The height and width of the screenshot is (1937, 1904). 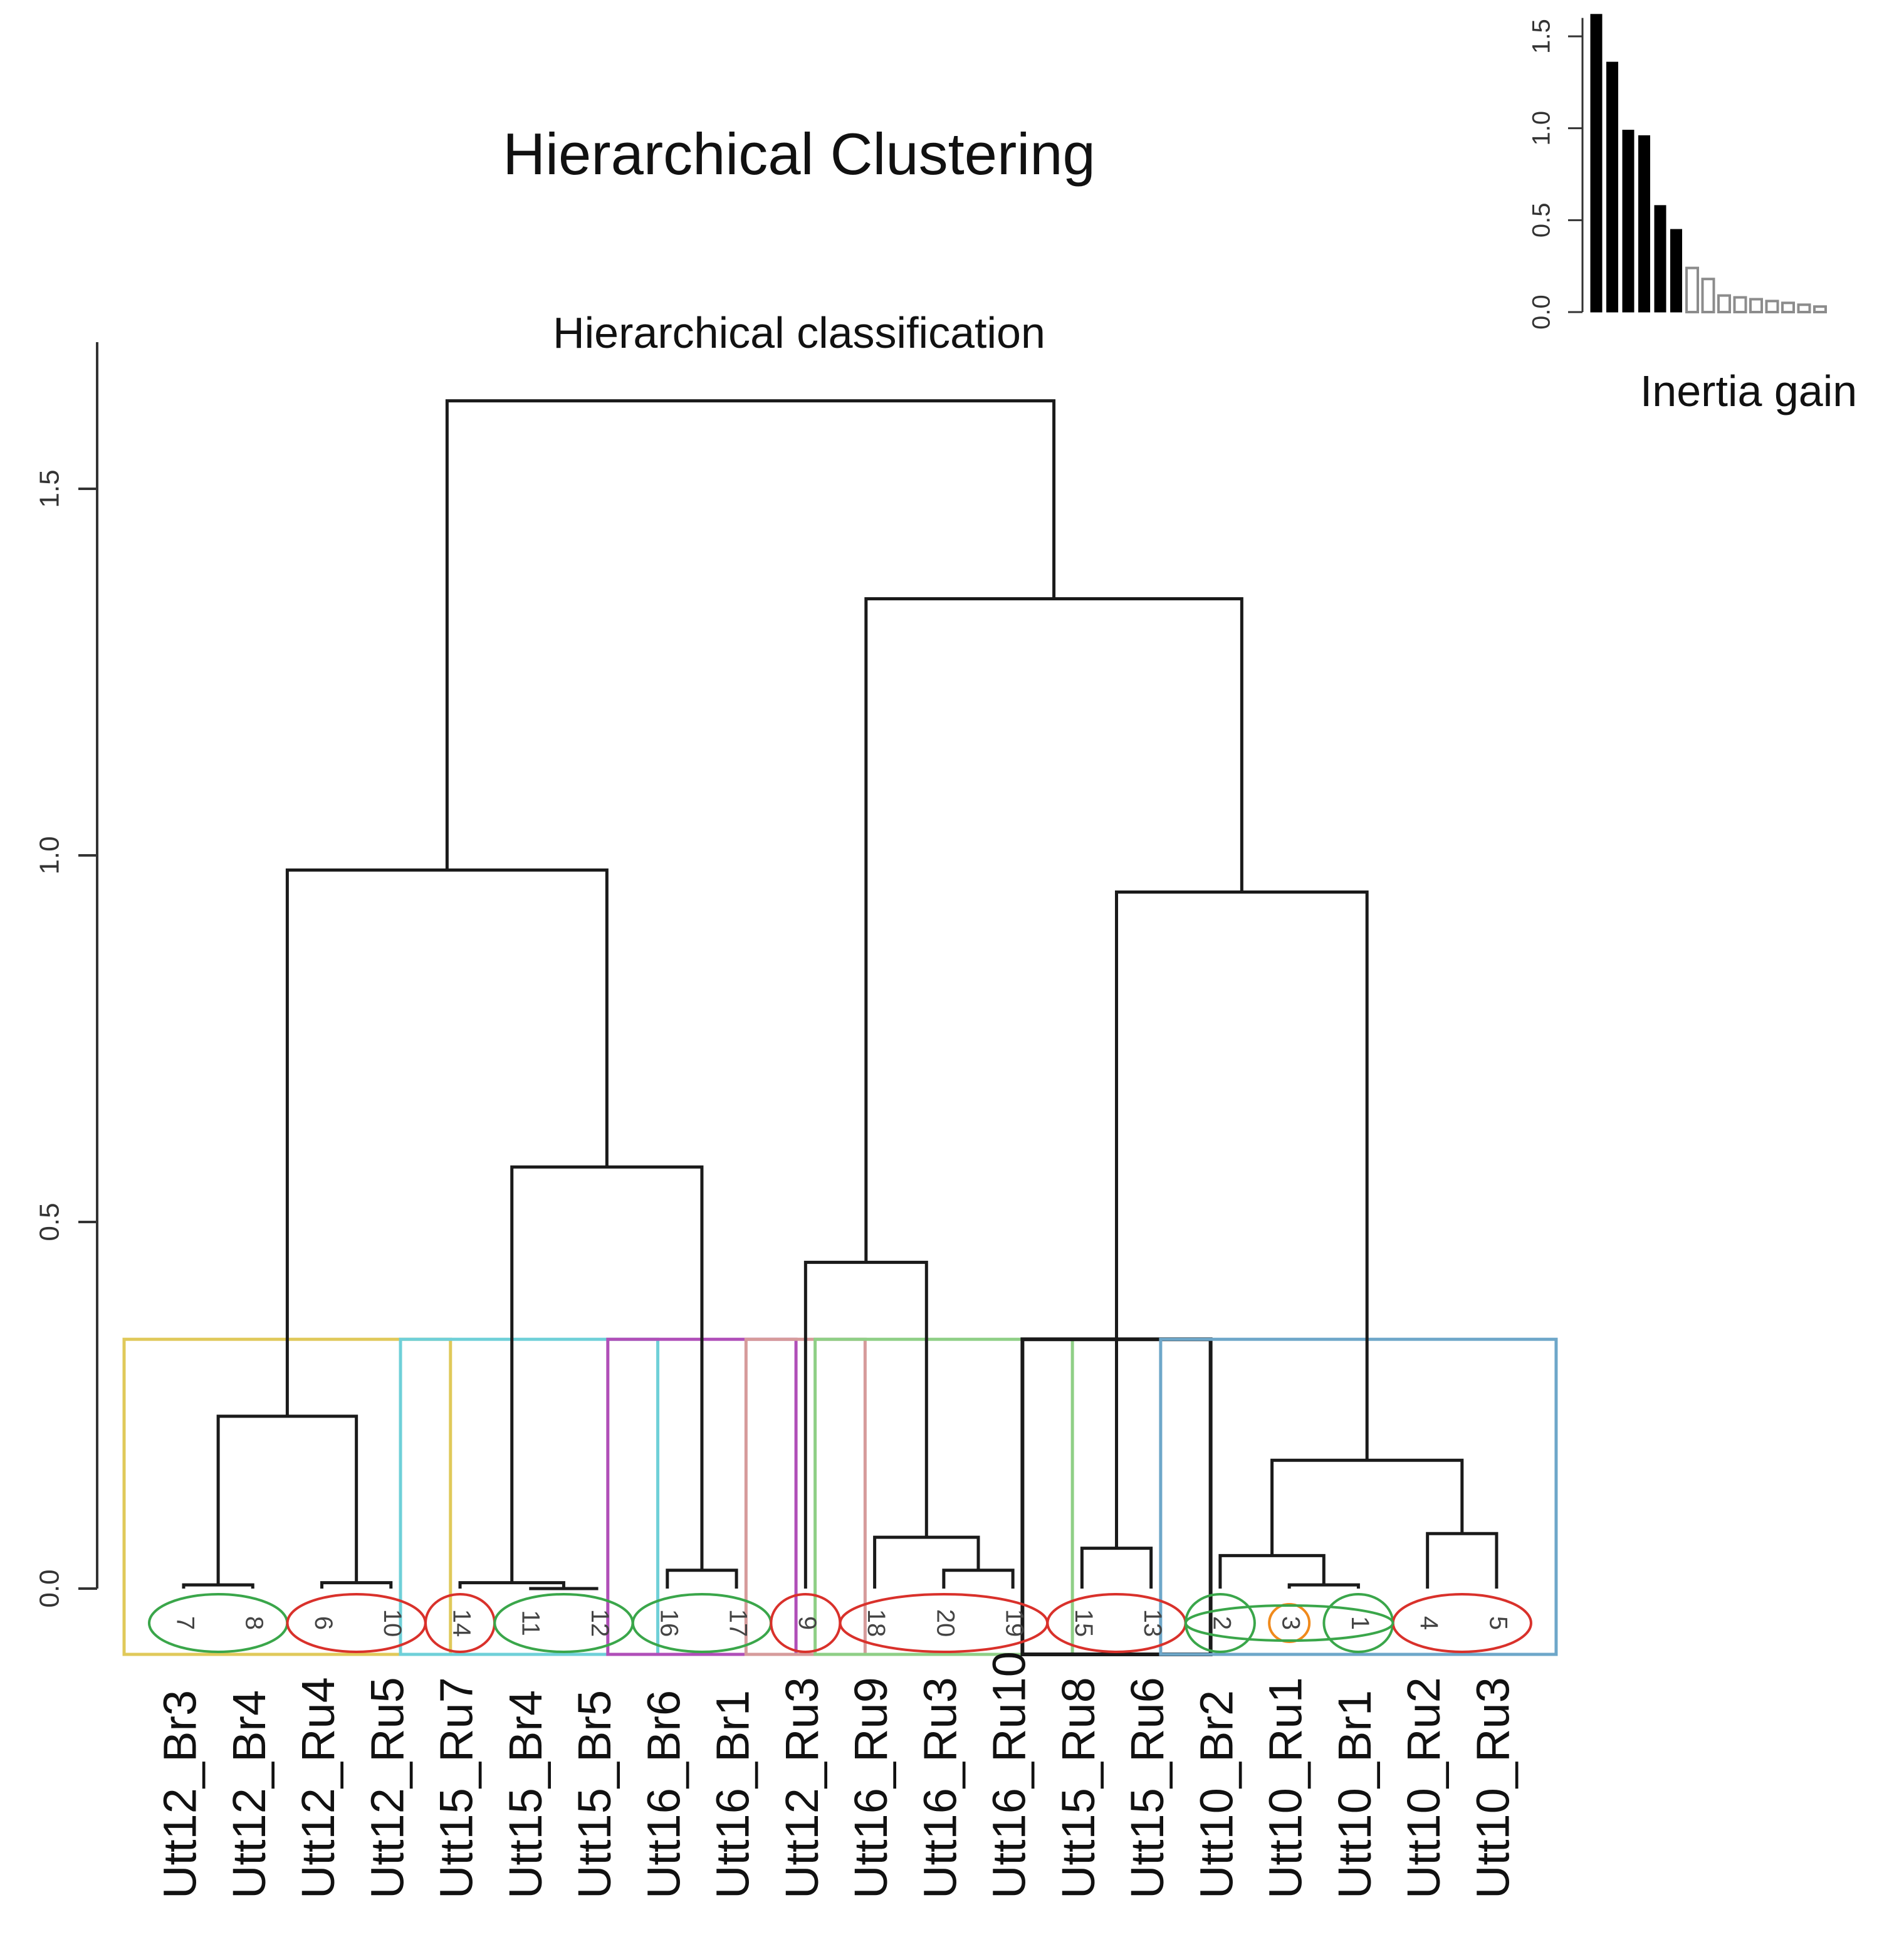 What do you see at coordinates (945, 1623) in the screenshot?
I see `leaf-number: 20` at bounding box center [945, 1623].